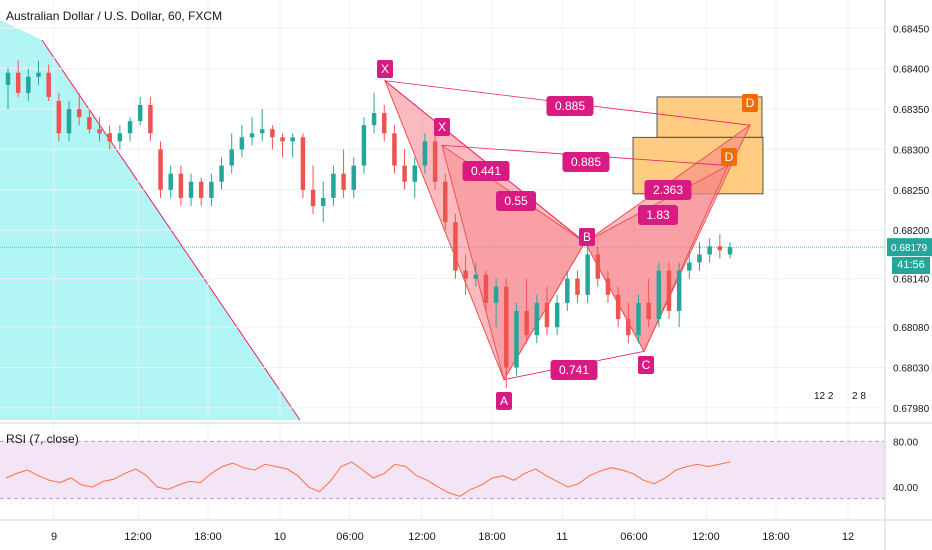 This screenshot has width=932, height=550. What do you see at coordinates (911, 369) in the screenshot?
I see `price-tick-label: 0.68030` at bounding box center [911, 369].